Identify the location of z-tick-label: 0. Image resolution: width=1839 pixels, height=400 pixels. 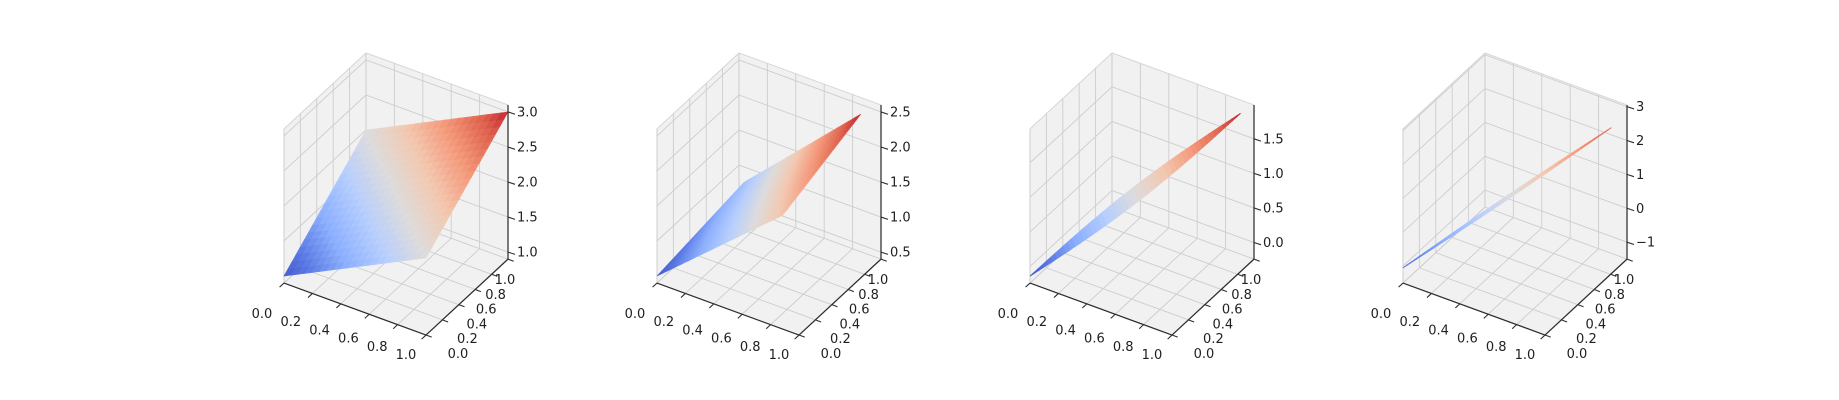
(1640, 209).